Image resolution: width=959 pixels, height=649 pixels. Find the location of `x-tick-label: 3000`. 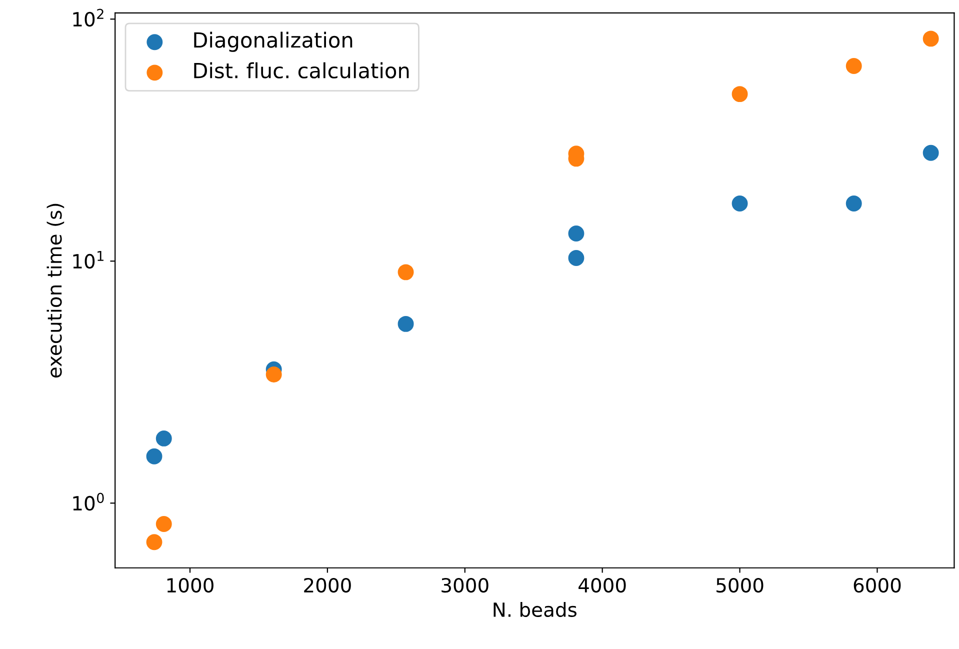

x-tick-label: 3000 is located at coordinates (465, 585).